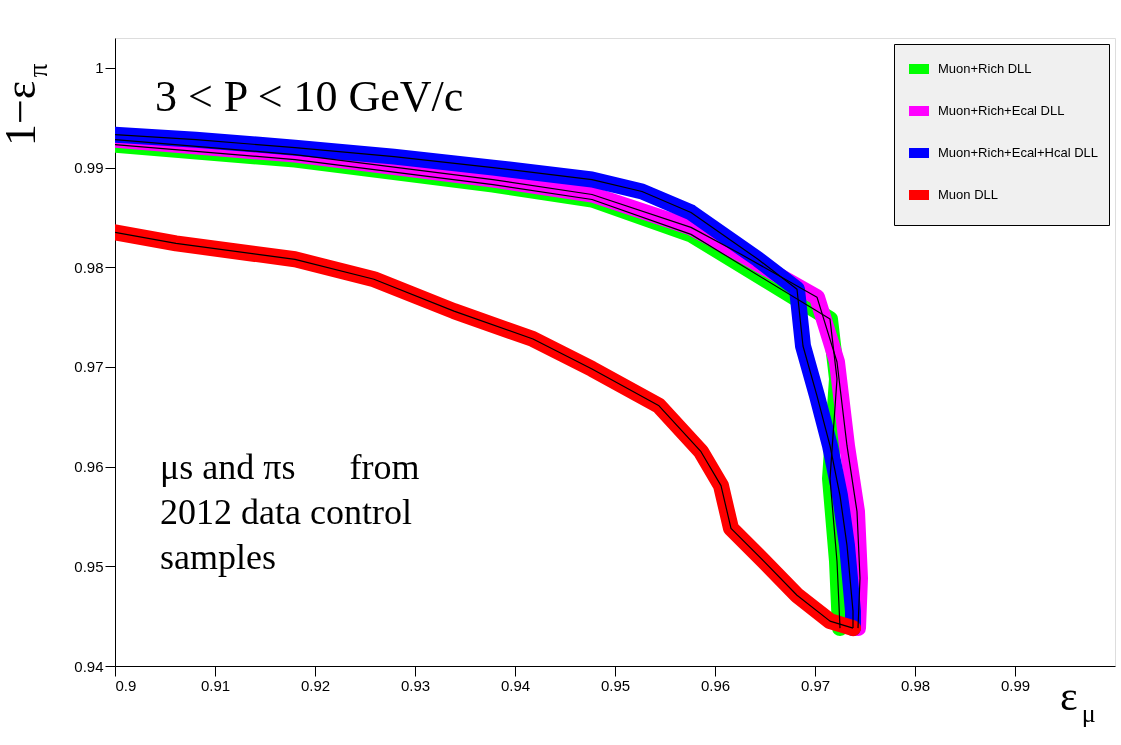 This screenshot has width=1121, height=745. Describe the element at coordinates (968, 194) in the screenshot. I see `legend-label: Muon DLL` at that location.